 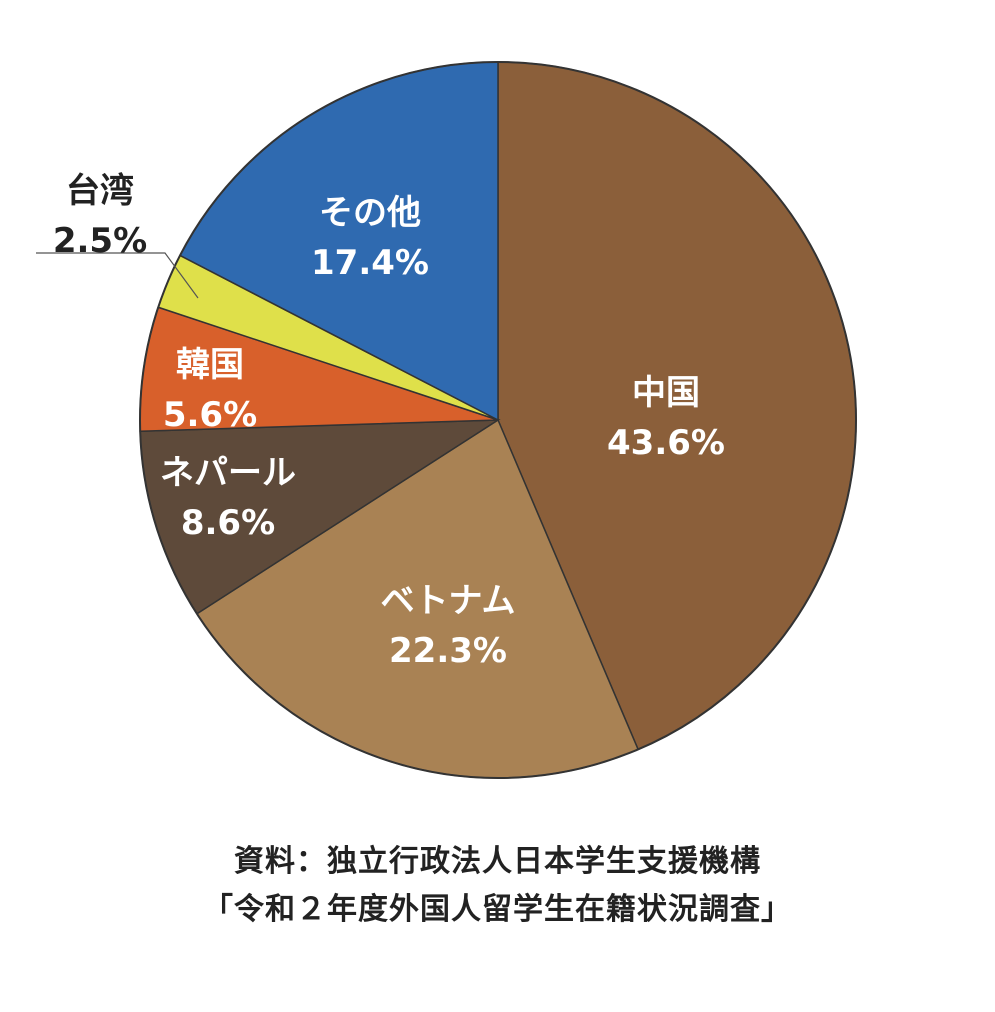 What do you see at coordinates (448, 651) in the screenshot?
I see `slice-value-label: 22.3%` at bounding box center [448, 651].